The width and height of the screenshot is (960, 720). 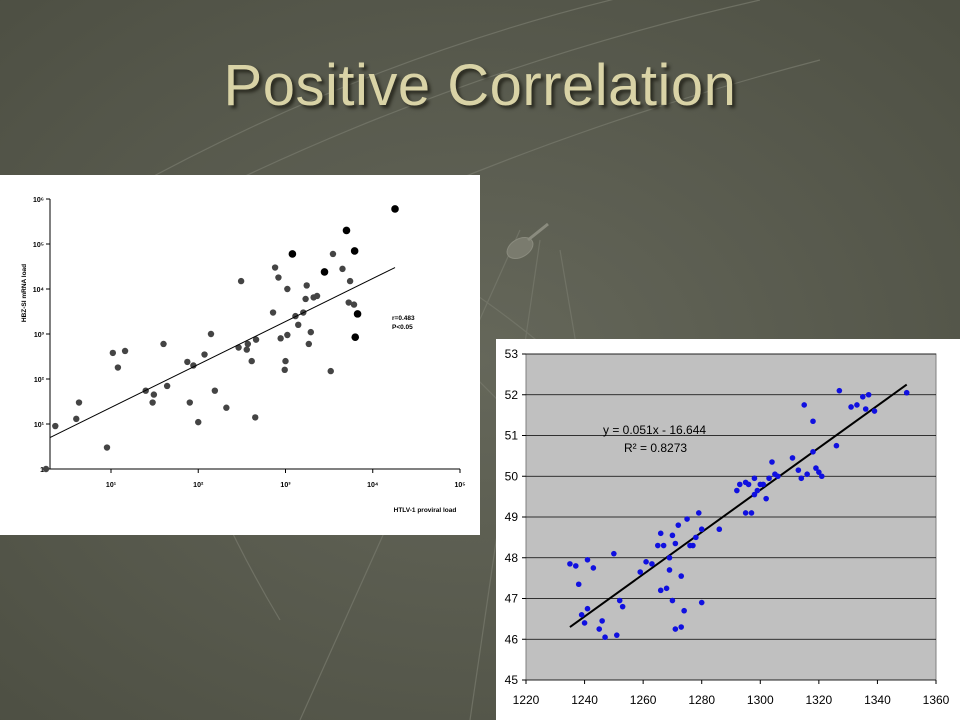 What do you see at coordinates (403, 318) in the screenshot?
I see `correlation-r: r=0.483` at bounding box center [403, 318].